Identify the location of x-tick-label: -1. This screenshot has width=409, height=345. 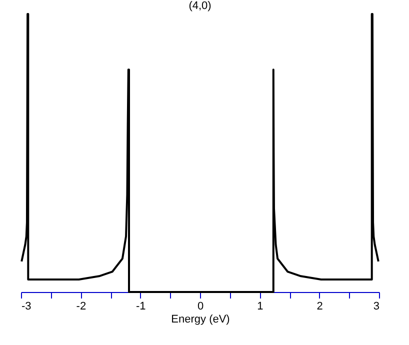
(141, 306).